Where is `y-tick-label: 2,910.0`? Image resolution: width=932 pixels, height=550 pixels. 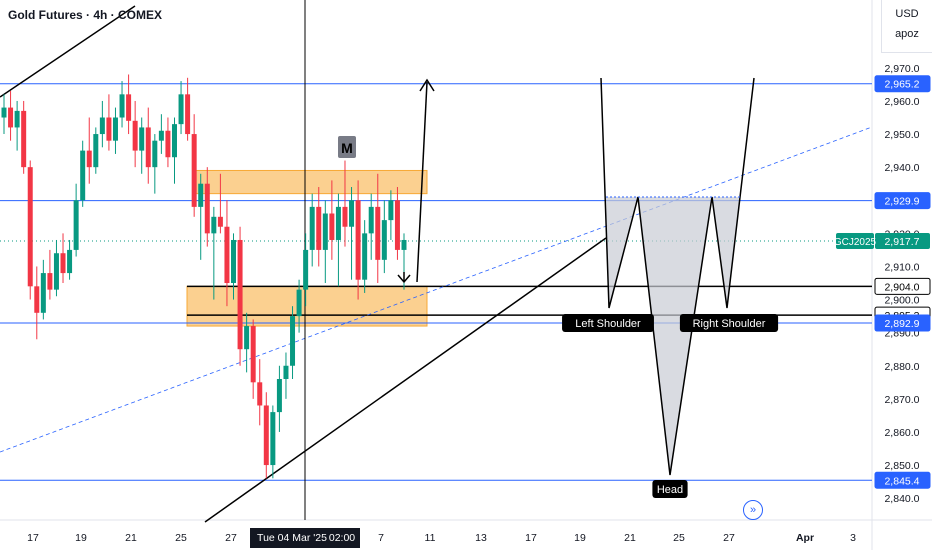 y-tick-label: 2,910.0 is located at coordinates (901, 267).